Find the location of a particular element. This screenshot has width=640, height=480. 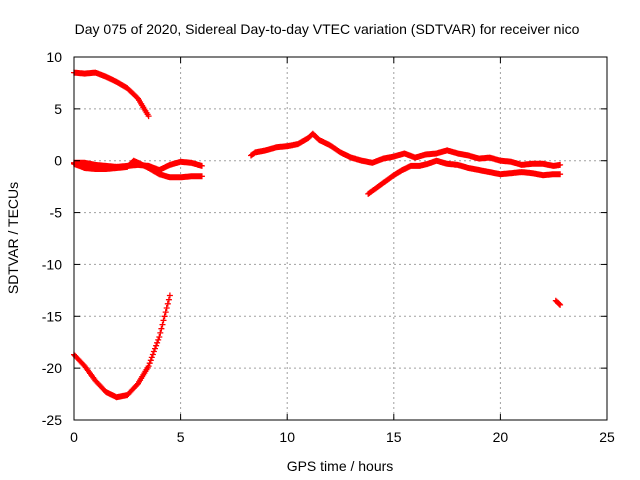

y-tick-label: -10 is located at coordinates (52, 264).